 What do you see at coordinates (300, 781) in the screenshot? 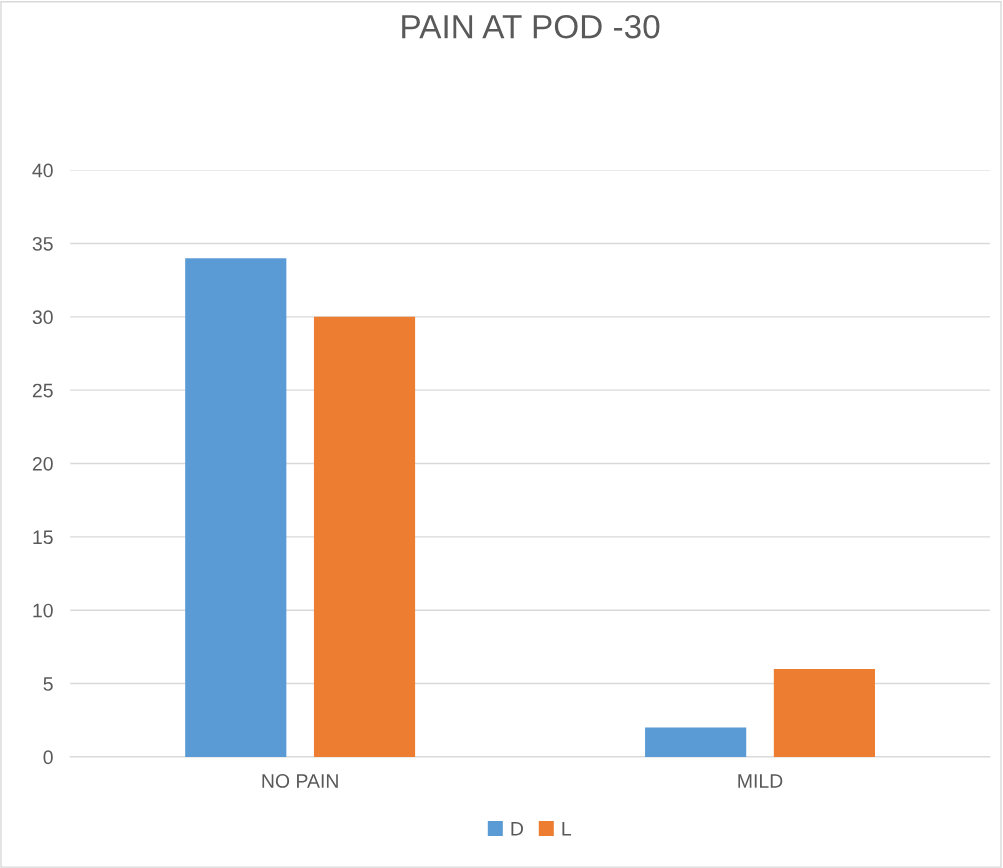
I see `x-tick-label: NO PAIN` at bounding box center [300, 781].